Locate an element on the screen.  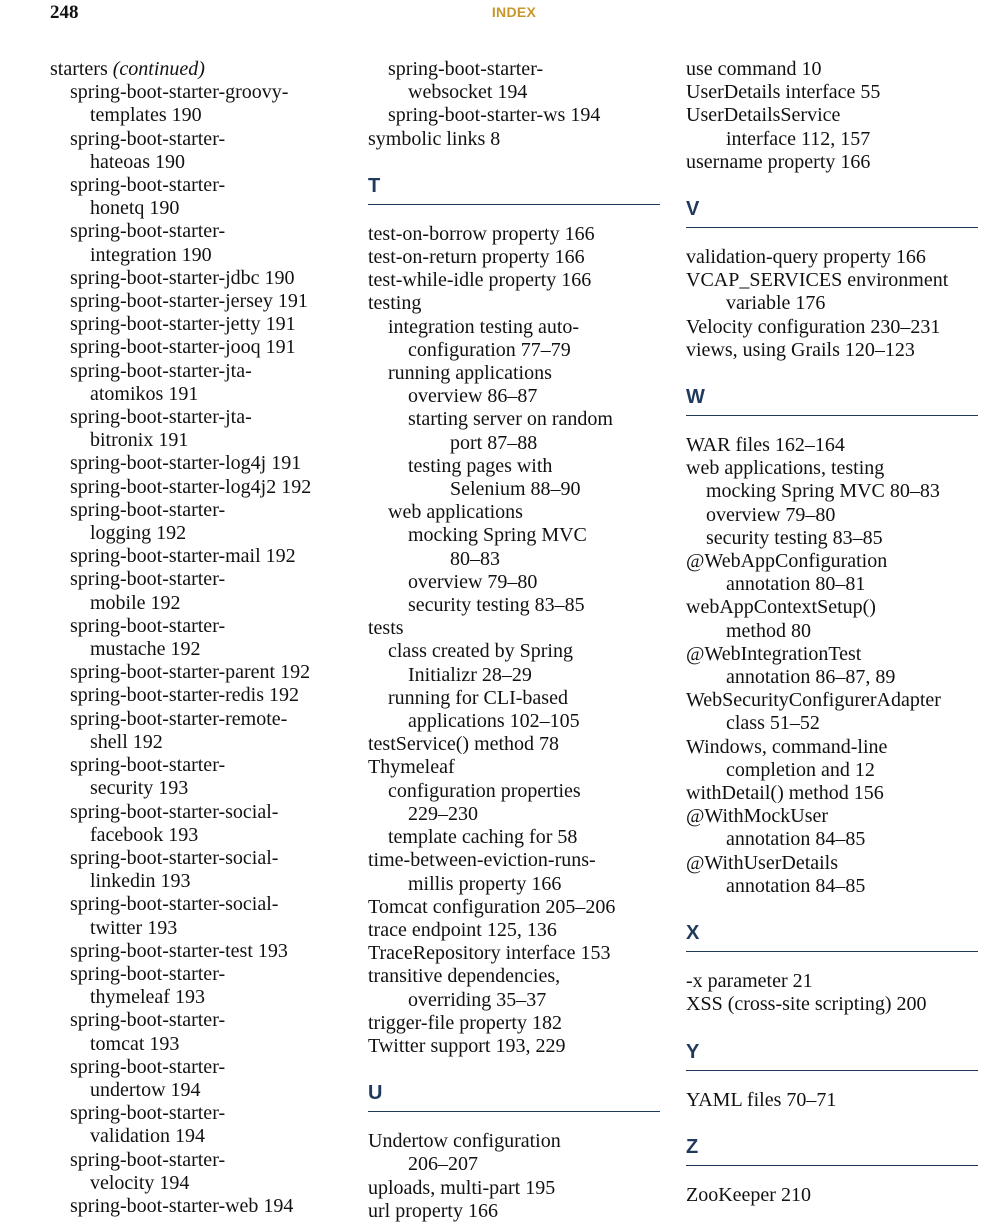
index-subentry: spring-boot-starter-ws 194 is located at coordinates (494, 115).